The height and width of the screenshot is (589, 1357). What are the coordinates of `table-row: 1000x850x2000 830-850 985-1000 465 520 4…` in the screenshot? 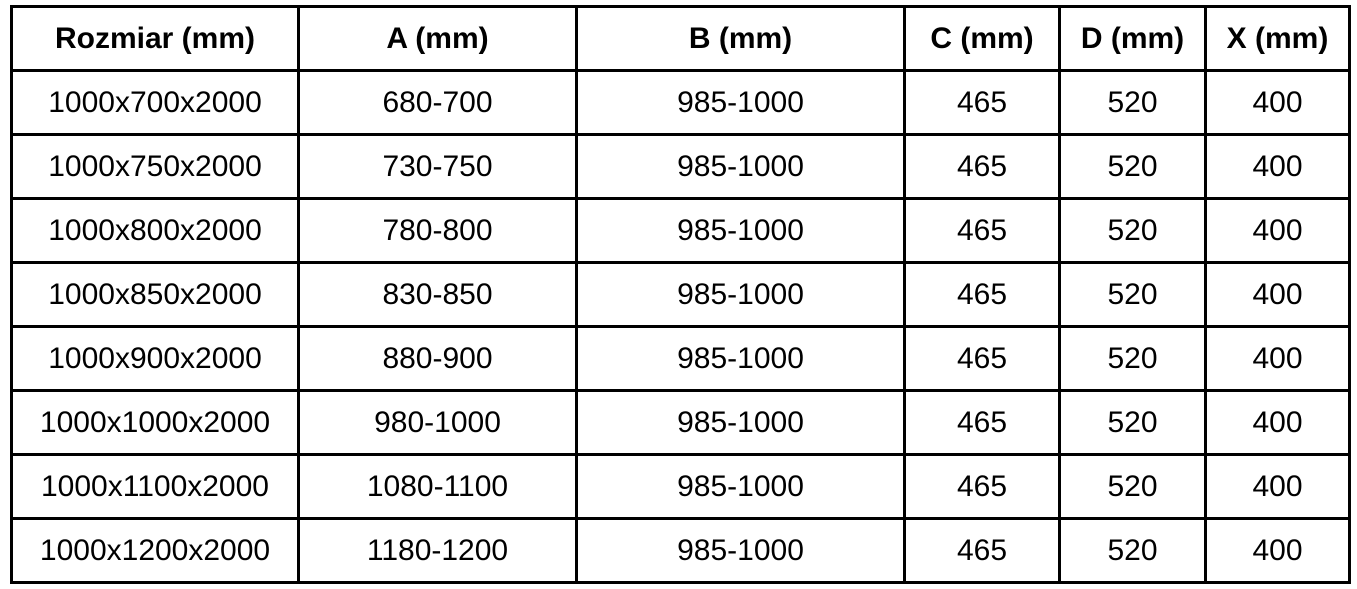 It's located at (680, 294).